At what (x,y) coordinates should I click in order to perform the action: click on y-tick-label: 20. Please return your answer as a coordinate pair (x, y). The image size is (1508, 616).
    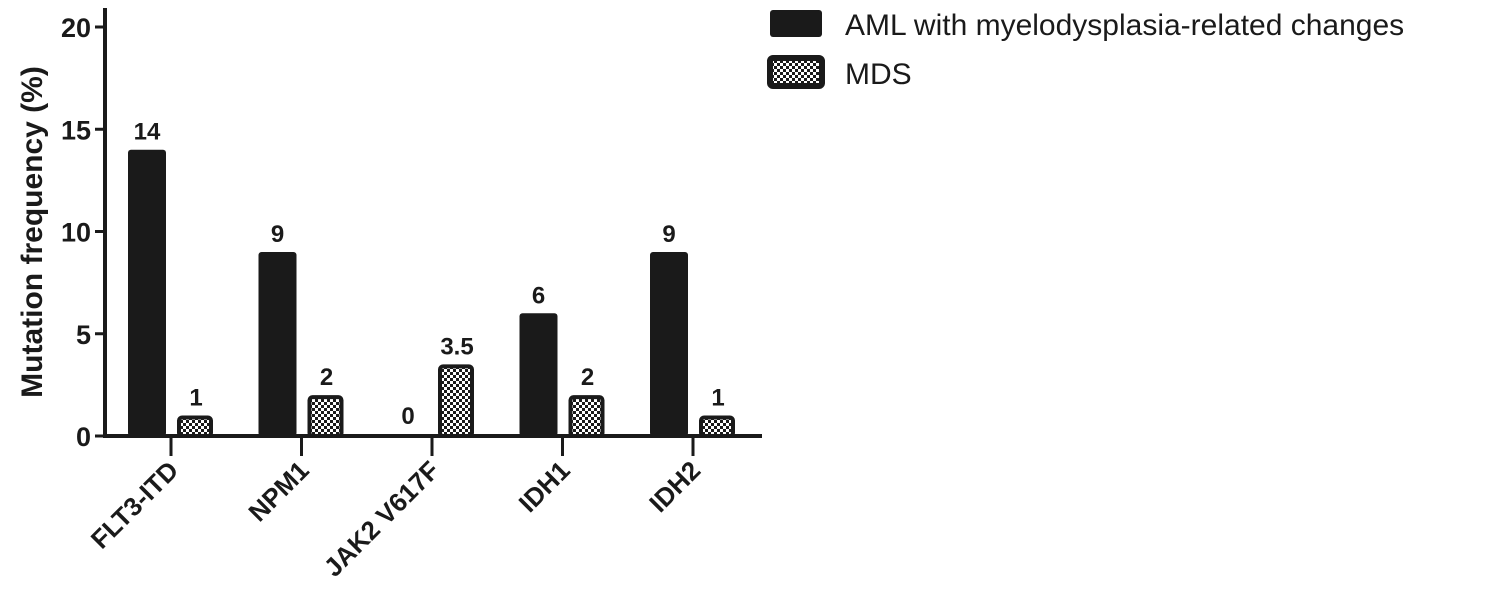
    Looking at the image, I should click on (76, 28).